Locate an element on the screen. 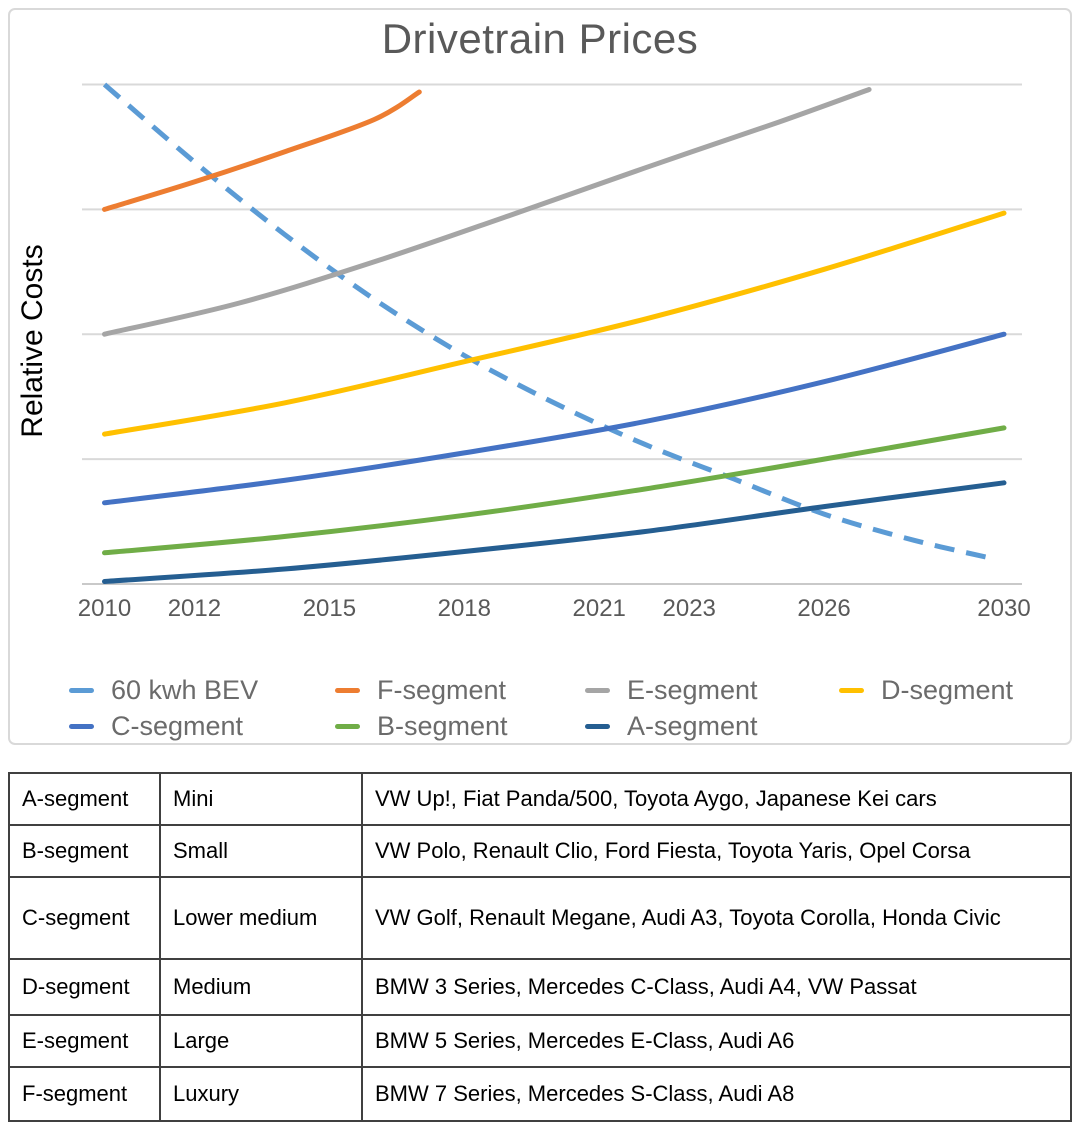 This screenshot has width=1080, height=1122. segment-cell: A-segment is located at coordinates (84, 799).